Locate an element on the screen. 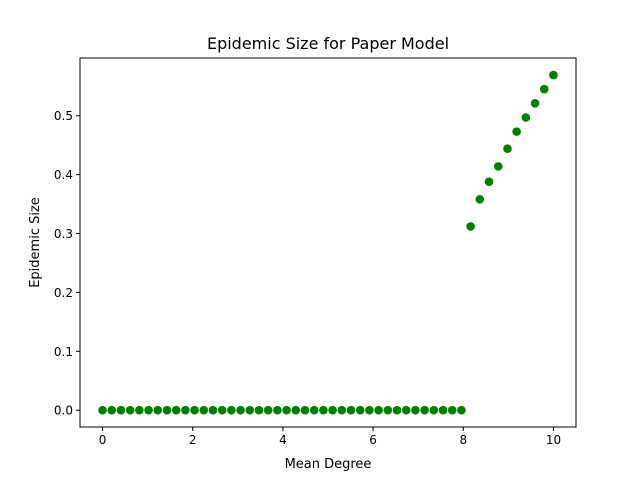 Image resolution: width=640 pixels, height=484 pixels. y-tick-label: 0.1 is located at coordinates (63, 352).